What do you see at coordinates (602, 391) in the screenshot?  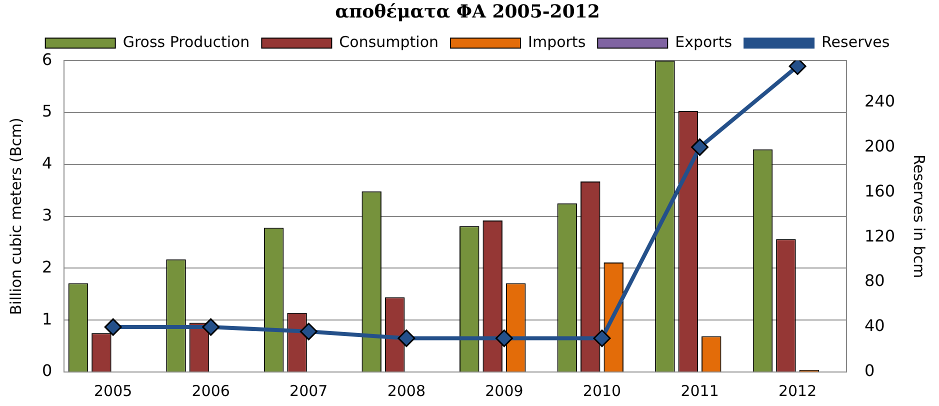 I see `x-tick-label: 2010` at bounding box center [602, 391].